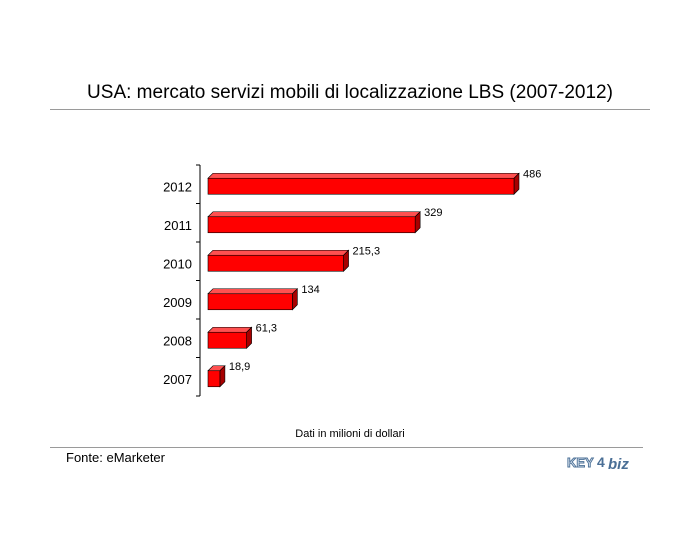 The height and width of the screenshot is (550, 700). I want to click on title-divider, so click(350, 109).